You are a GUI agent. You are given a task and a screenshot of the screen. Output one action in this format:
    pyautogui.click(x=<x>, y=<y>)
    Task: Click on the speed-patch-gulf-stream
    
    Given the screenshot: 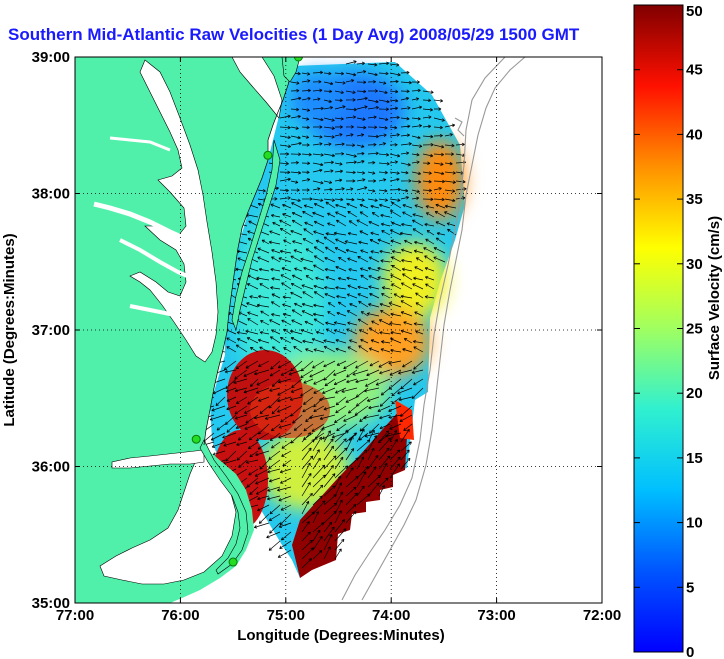 What is the action you would take?
    pyautogui.click(x=350, y=494)
    